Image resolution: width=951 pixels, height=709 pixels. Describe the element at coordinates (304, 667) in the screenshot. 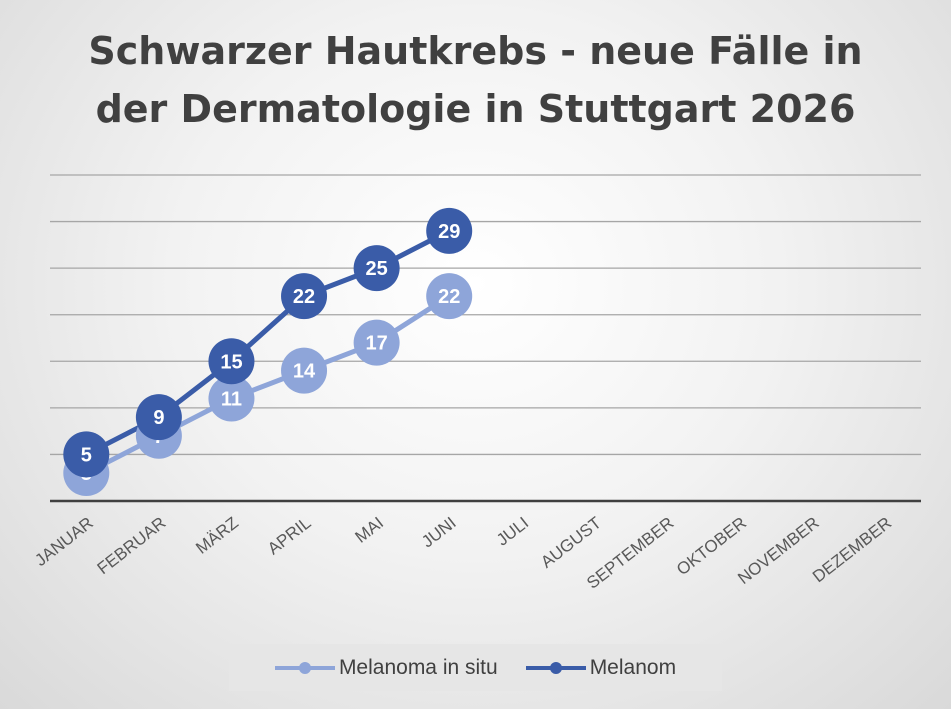

I see `legend-marker-melanoma-in-situ` at that location.